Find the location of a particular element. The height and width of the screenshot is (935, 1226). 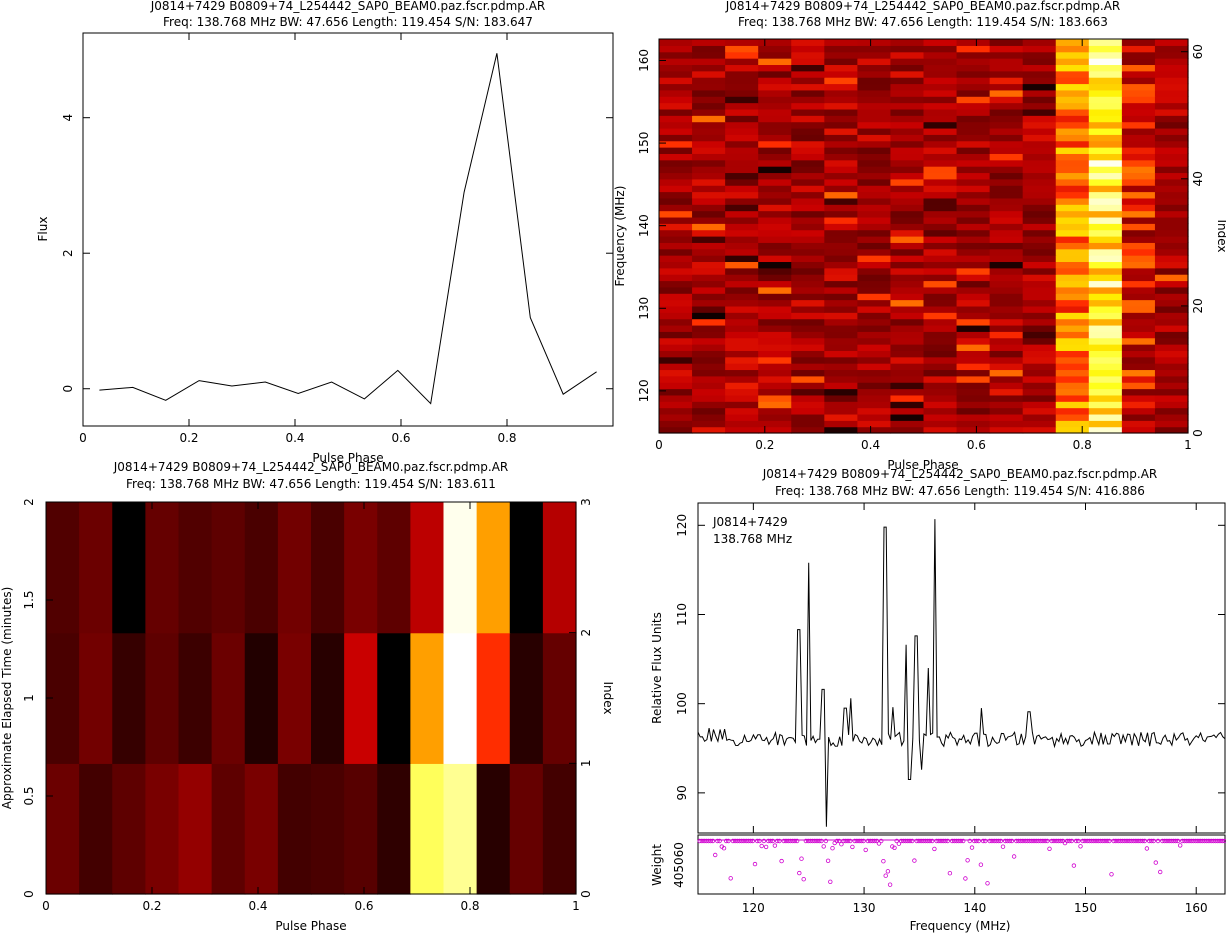

profile-xtick-label: 0 is located at coordinates (83, 438).